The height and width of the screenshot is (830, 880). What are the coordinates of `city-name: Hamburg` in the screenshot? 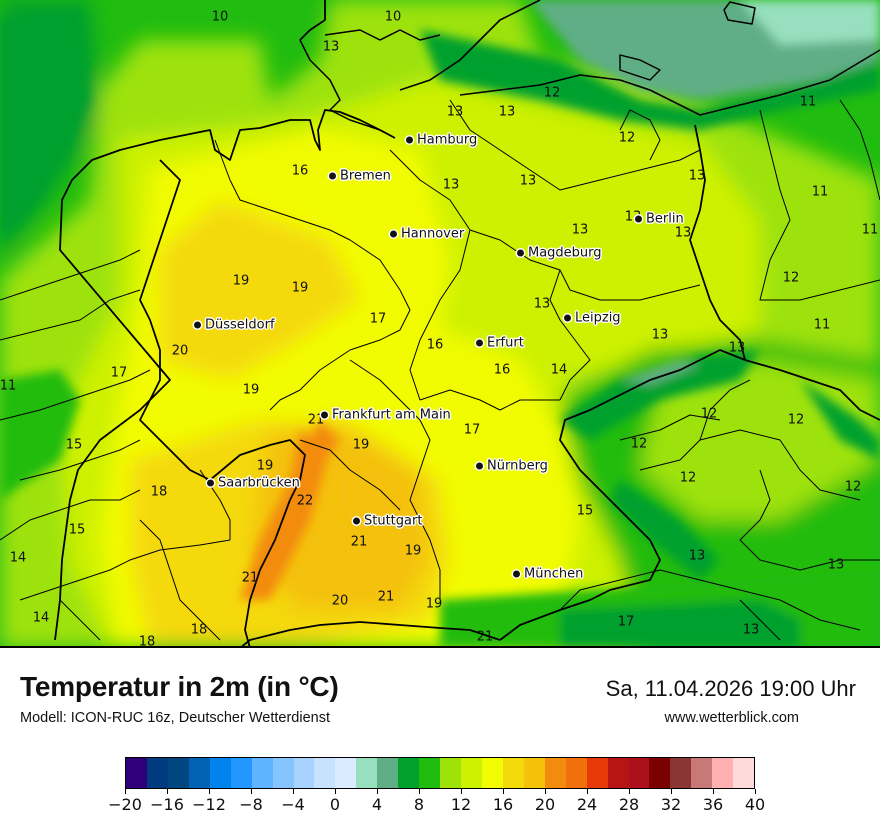 It's located at (447, 140).